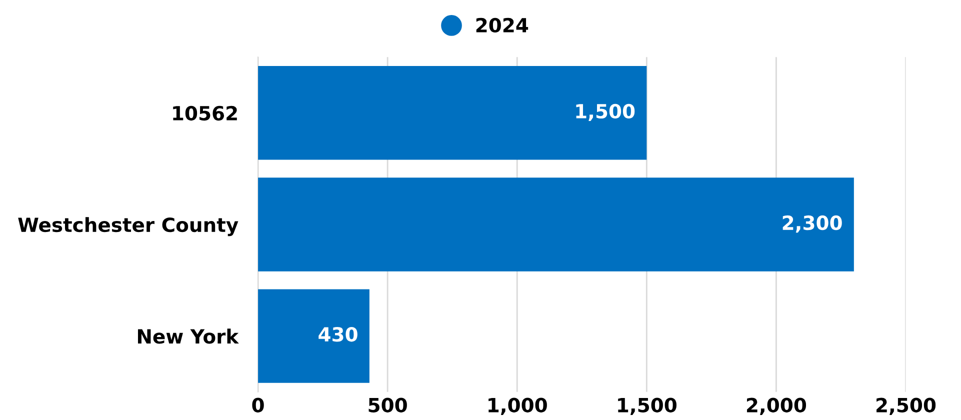 Image resolution: width=961 pixels, height=420 pixels. What do you see at coordinates (906, 406) in the screenshot?
I see `x-tick-label: 2,500` at bounding box center [906, 406].